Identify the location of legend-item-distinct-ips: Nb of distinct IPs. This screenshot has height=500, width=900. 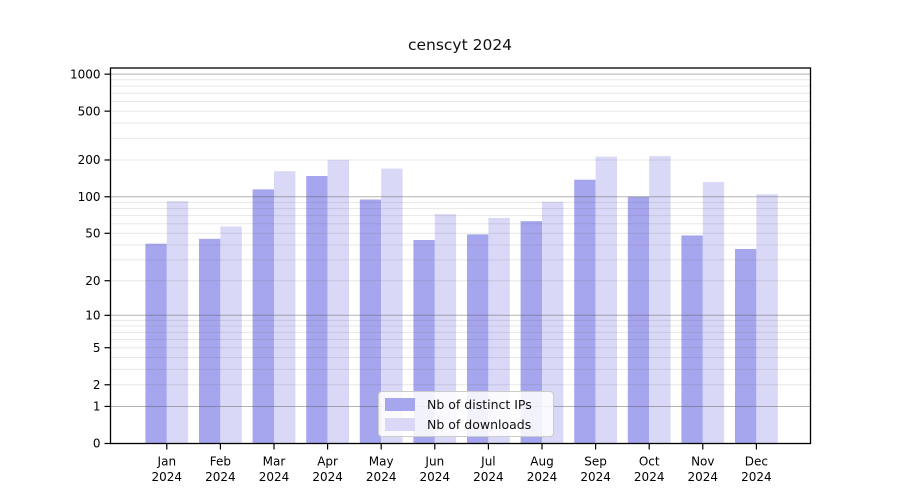
(466, 404).